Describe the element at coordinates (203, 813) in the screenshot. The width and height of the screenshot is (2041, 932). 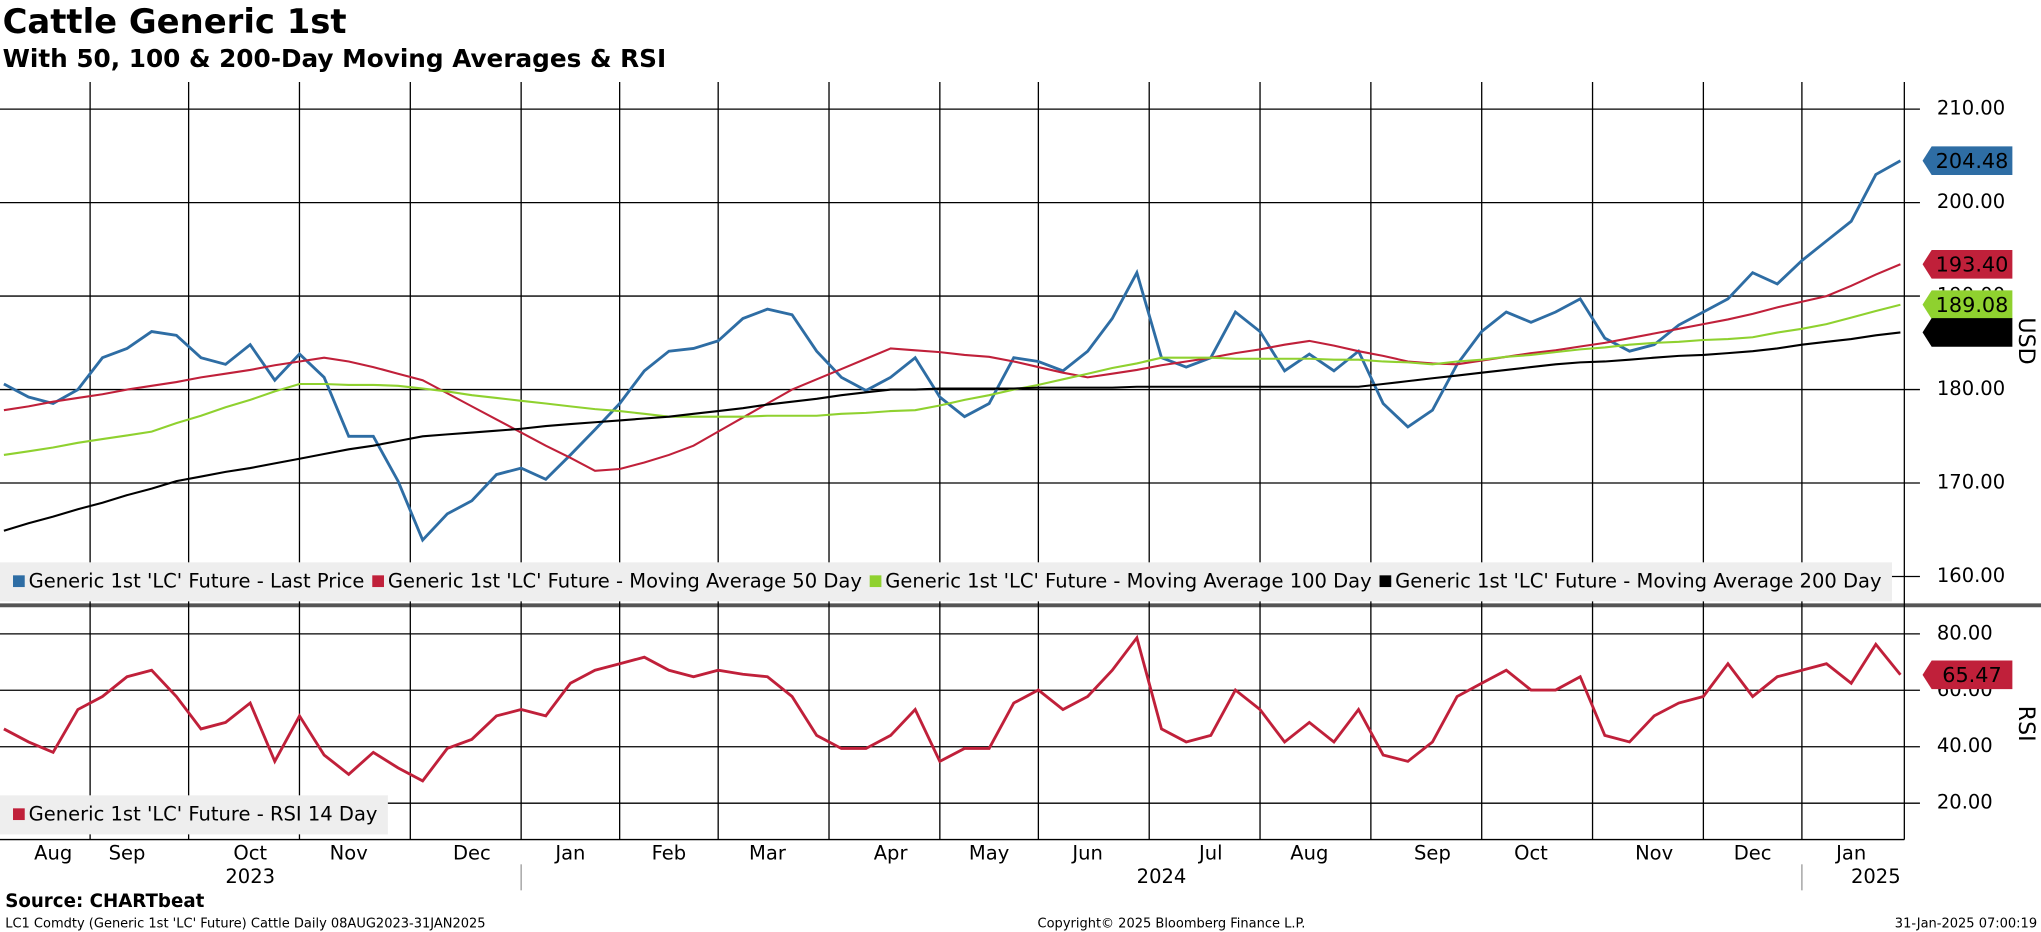
I see `legend-label: Generic 1st 'LC' Future - RSI 14 Day` at that location.